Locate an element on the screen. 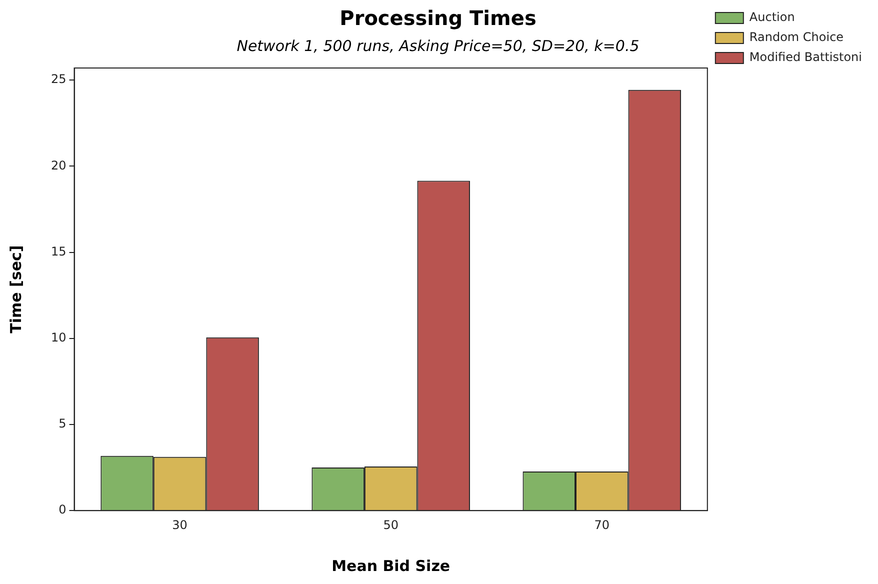 This screenshot has height=584, width=878. legend-label: Auction is located at coordinates (772, 17).